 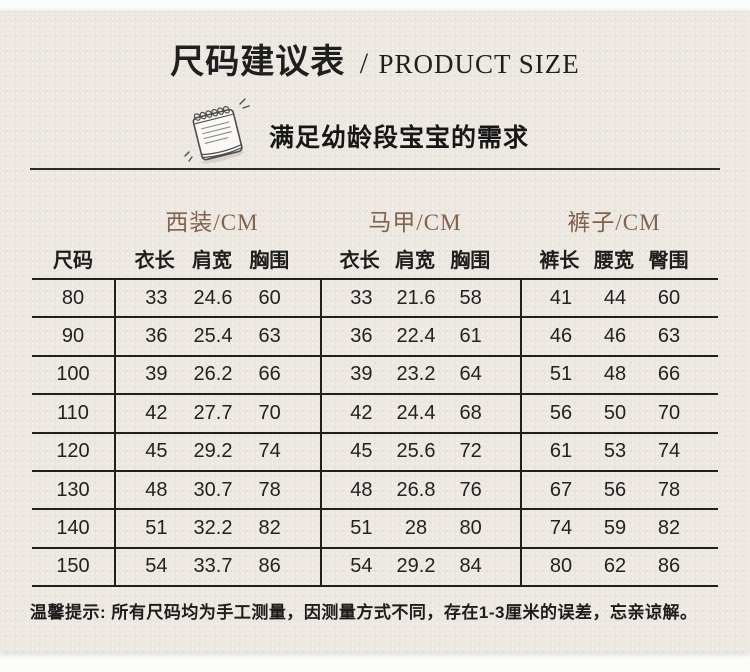 What do you see at coordinates (73, 528) in the screenshot?
I see `size-value: 140` at bounding box center [73, 528].